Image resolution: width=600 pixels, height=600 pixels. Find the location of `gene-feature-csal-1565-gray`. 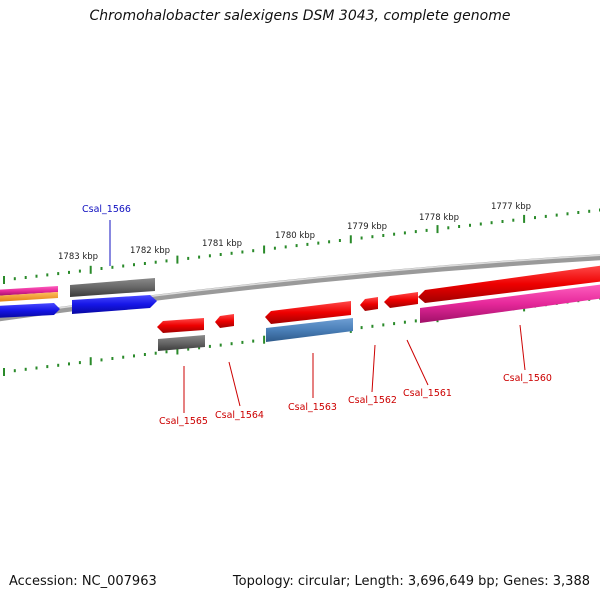

gene-feature-csal-1565-gray is located at coordinates (181, 343).